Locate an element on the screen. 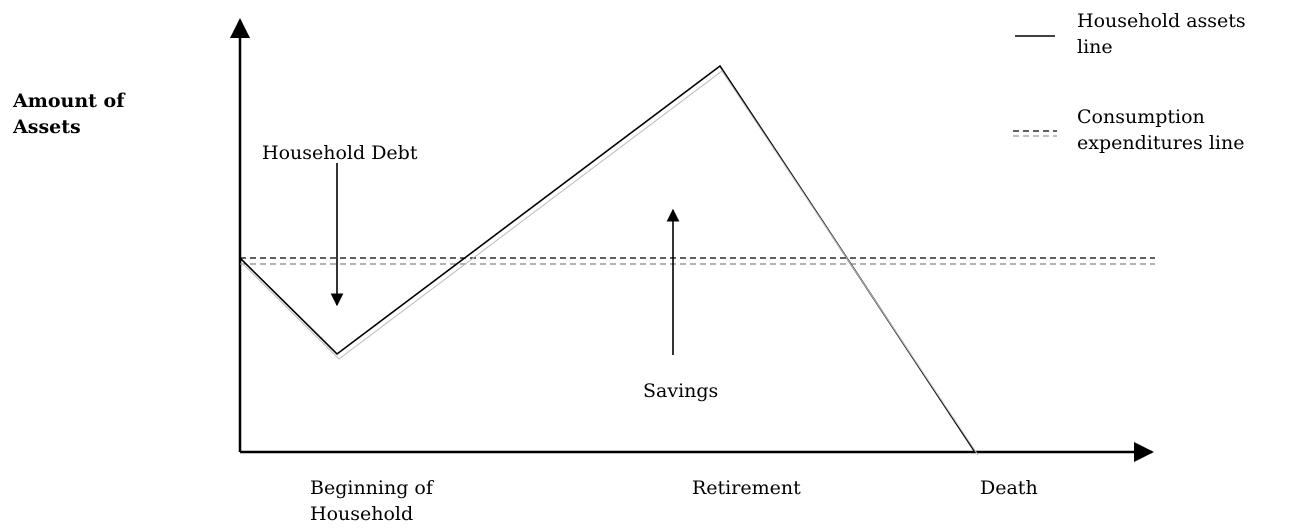 The height and width of the screenshot is (531, 1290). x-label: Death is located at coordinates (1009, 488).